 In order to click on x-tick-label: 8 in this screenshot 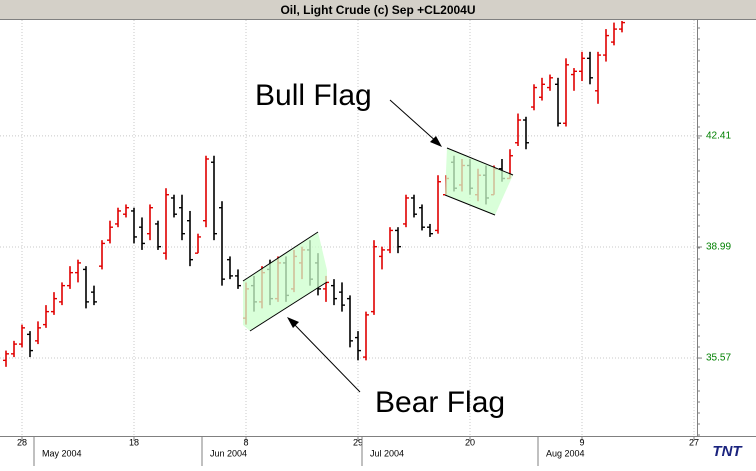, I will do `click(245, 442)`.